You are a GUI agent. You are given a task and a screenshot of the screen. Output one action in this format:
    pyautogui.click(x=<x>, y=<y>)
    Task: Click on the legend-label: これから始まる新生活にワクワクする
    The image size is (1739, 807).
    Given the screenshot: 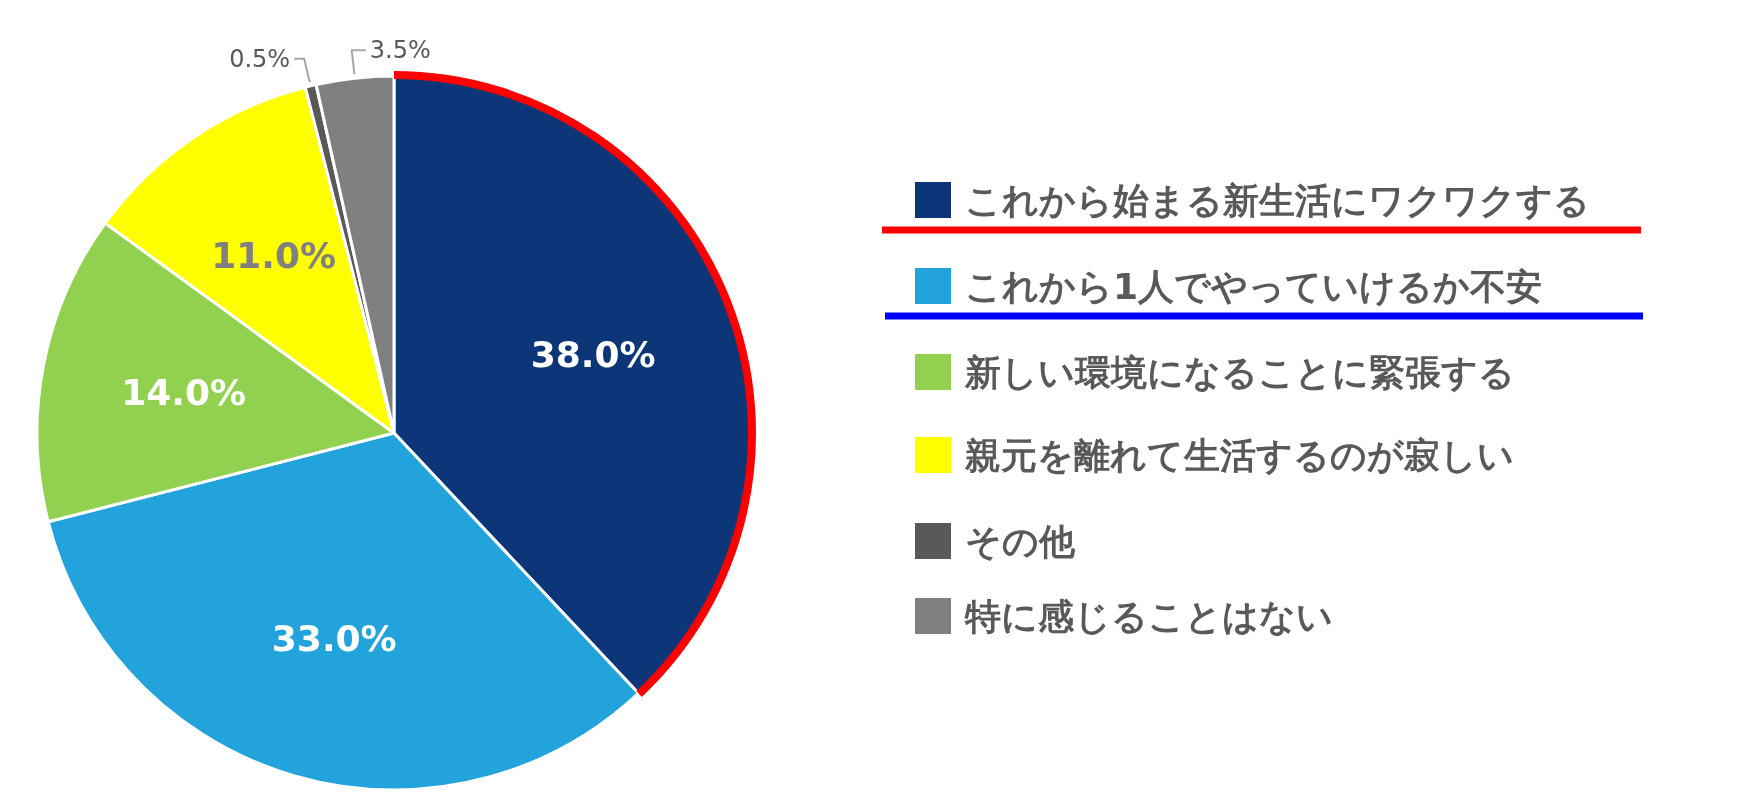 What is the action you would take?
    pyautogui.click(x=1277, y=200)
    